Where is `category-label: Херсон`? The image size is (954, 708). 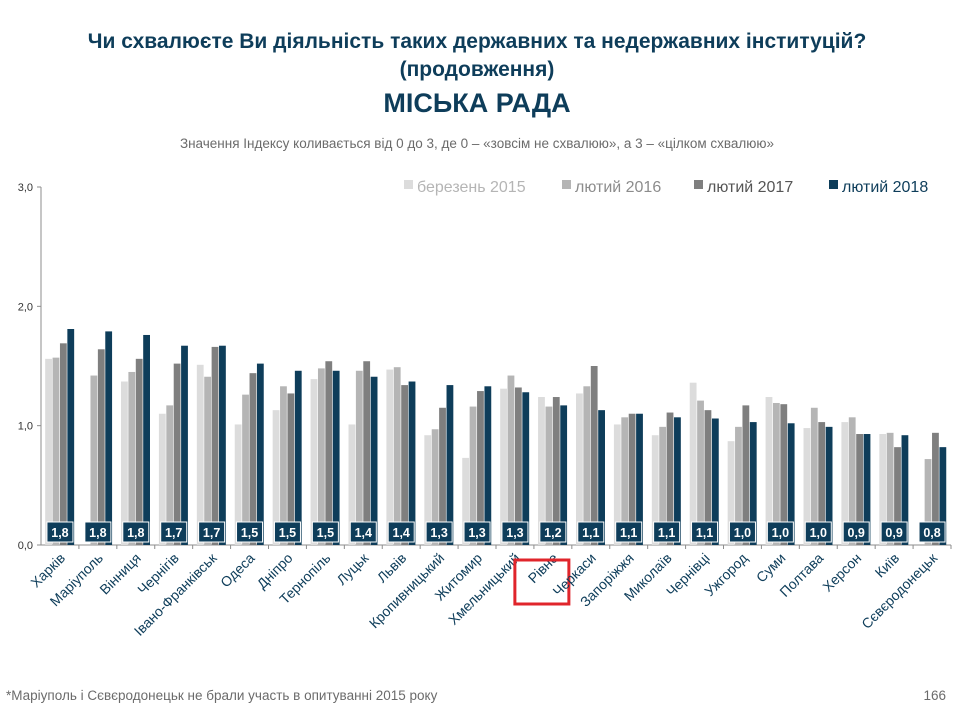
category-label: Херсон is located at coordinates (841, 572).